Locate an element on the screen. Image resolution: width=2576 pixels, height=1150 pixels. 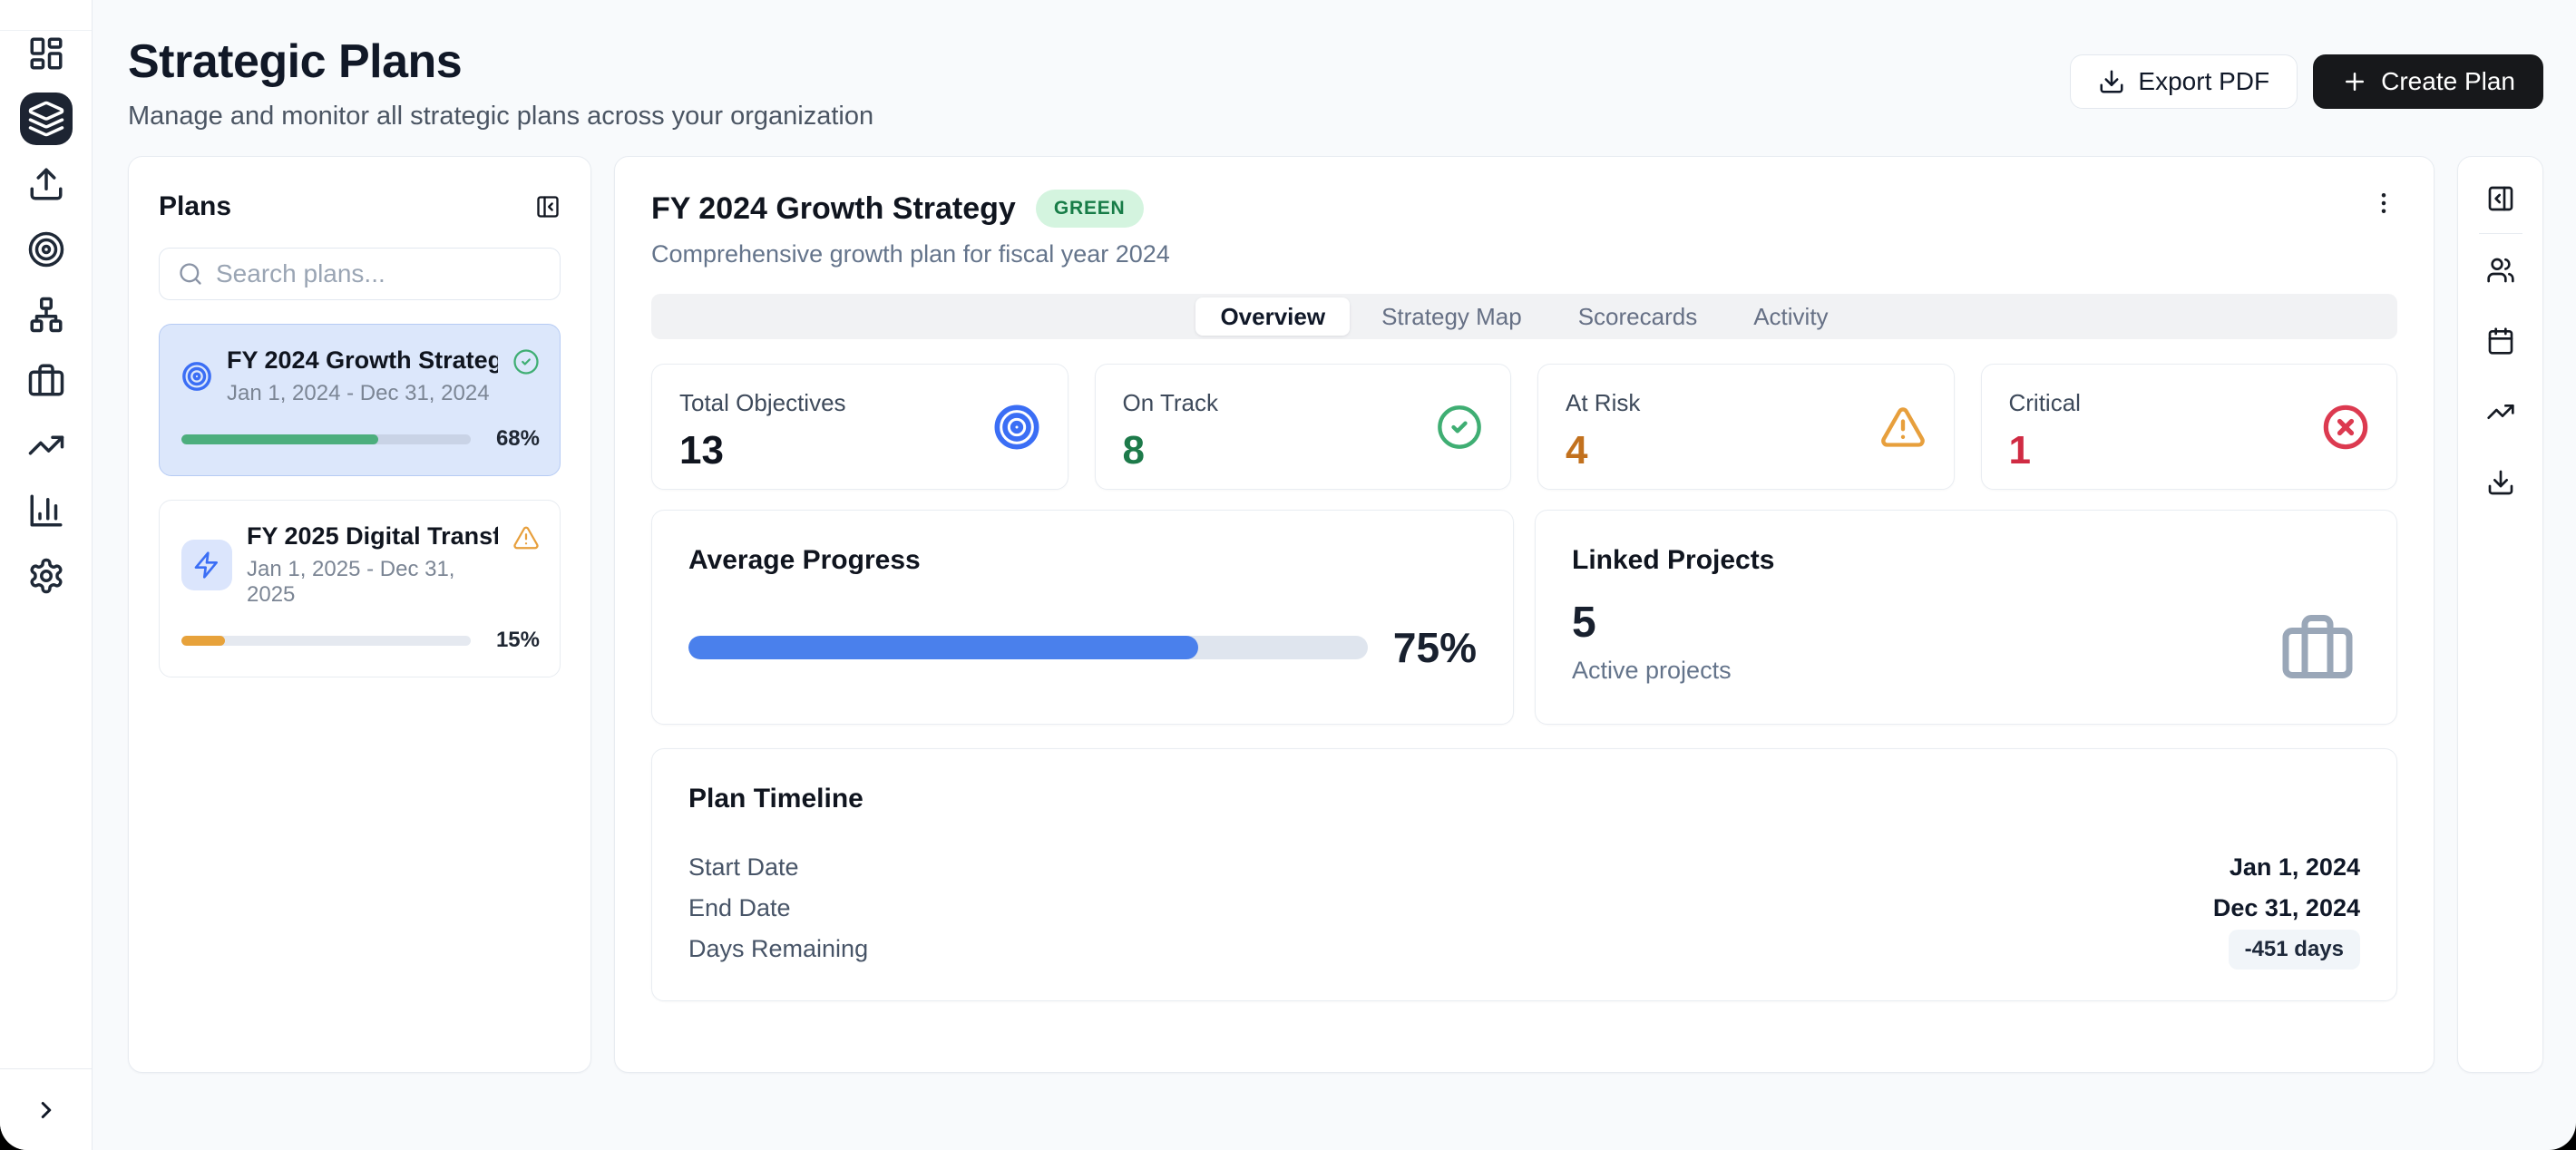
calendar-icon is located at coordinates (2500, 341).